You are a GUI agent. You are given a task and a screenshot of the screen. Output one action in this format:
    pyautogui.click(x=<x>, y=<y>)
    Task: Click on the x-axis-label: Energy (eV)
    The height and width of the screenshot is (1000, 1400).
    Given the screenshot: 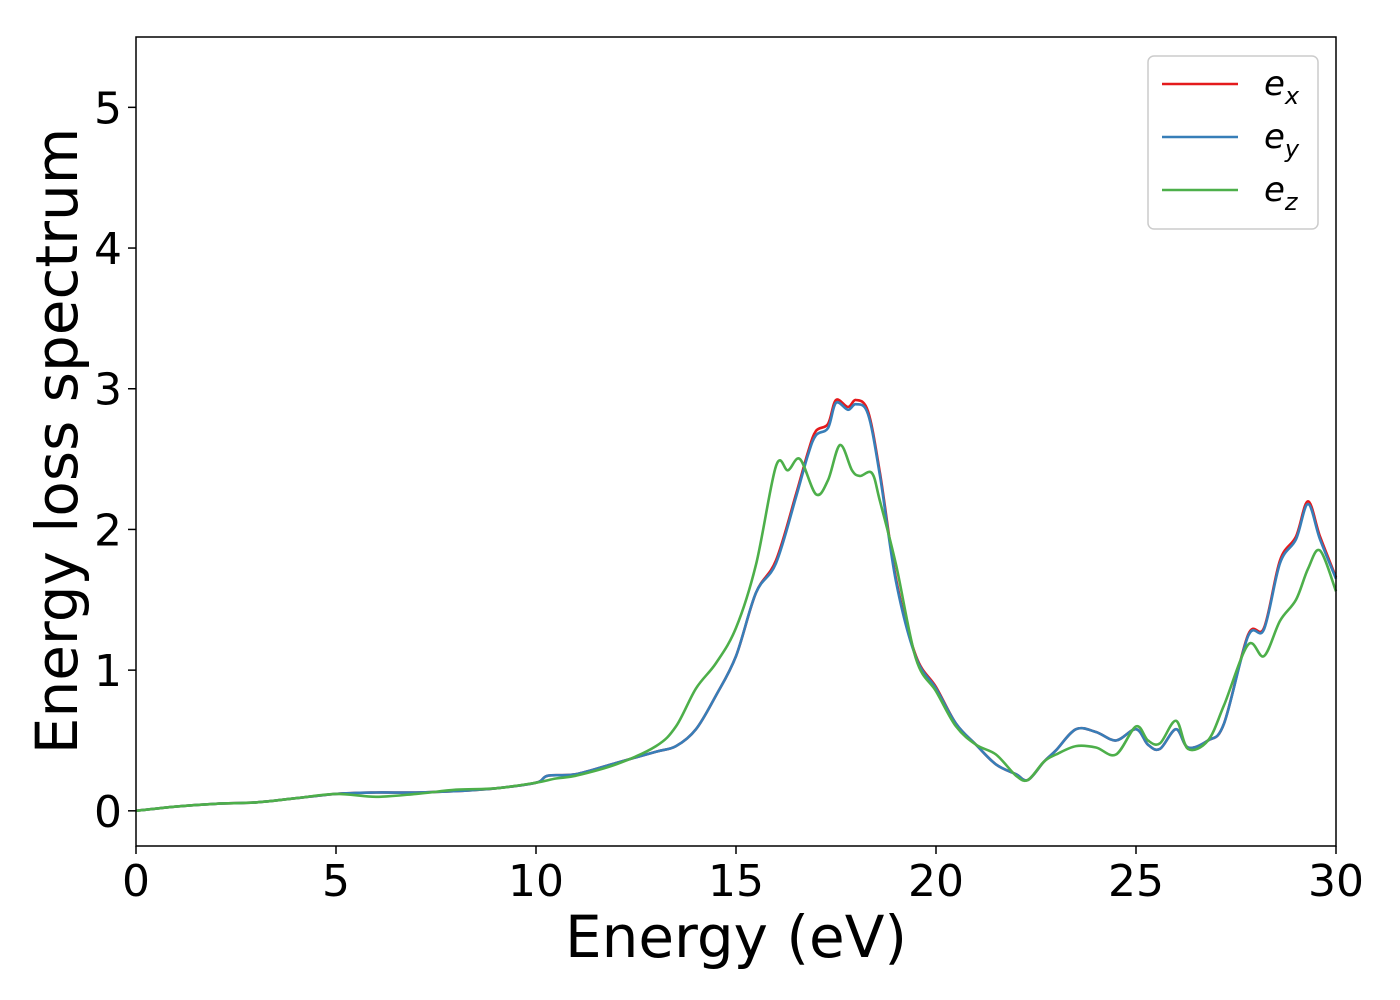 What is the action you would take?
    pyautogui.click(x=736, y=937)
    